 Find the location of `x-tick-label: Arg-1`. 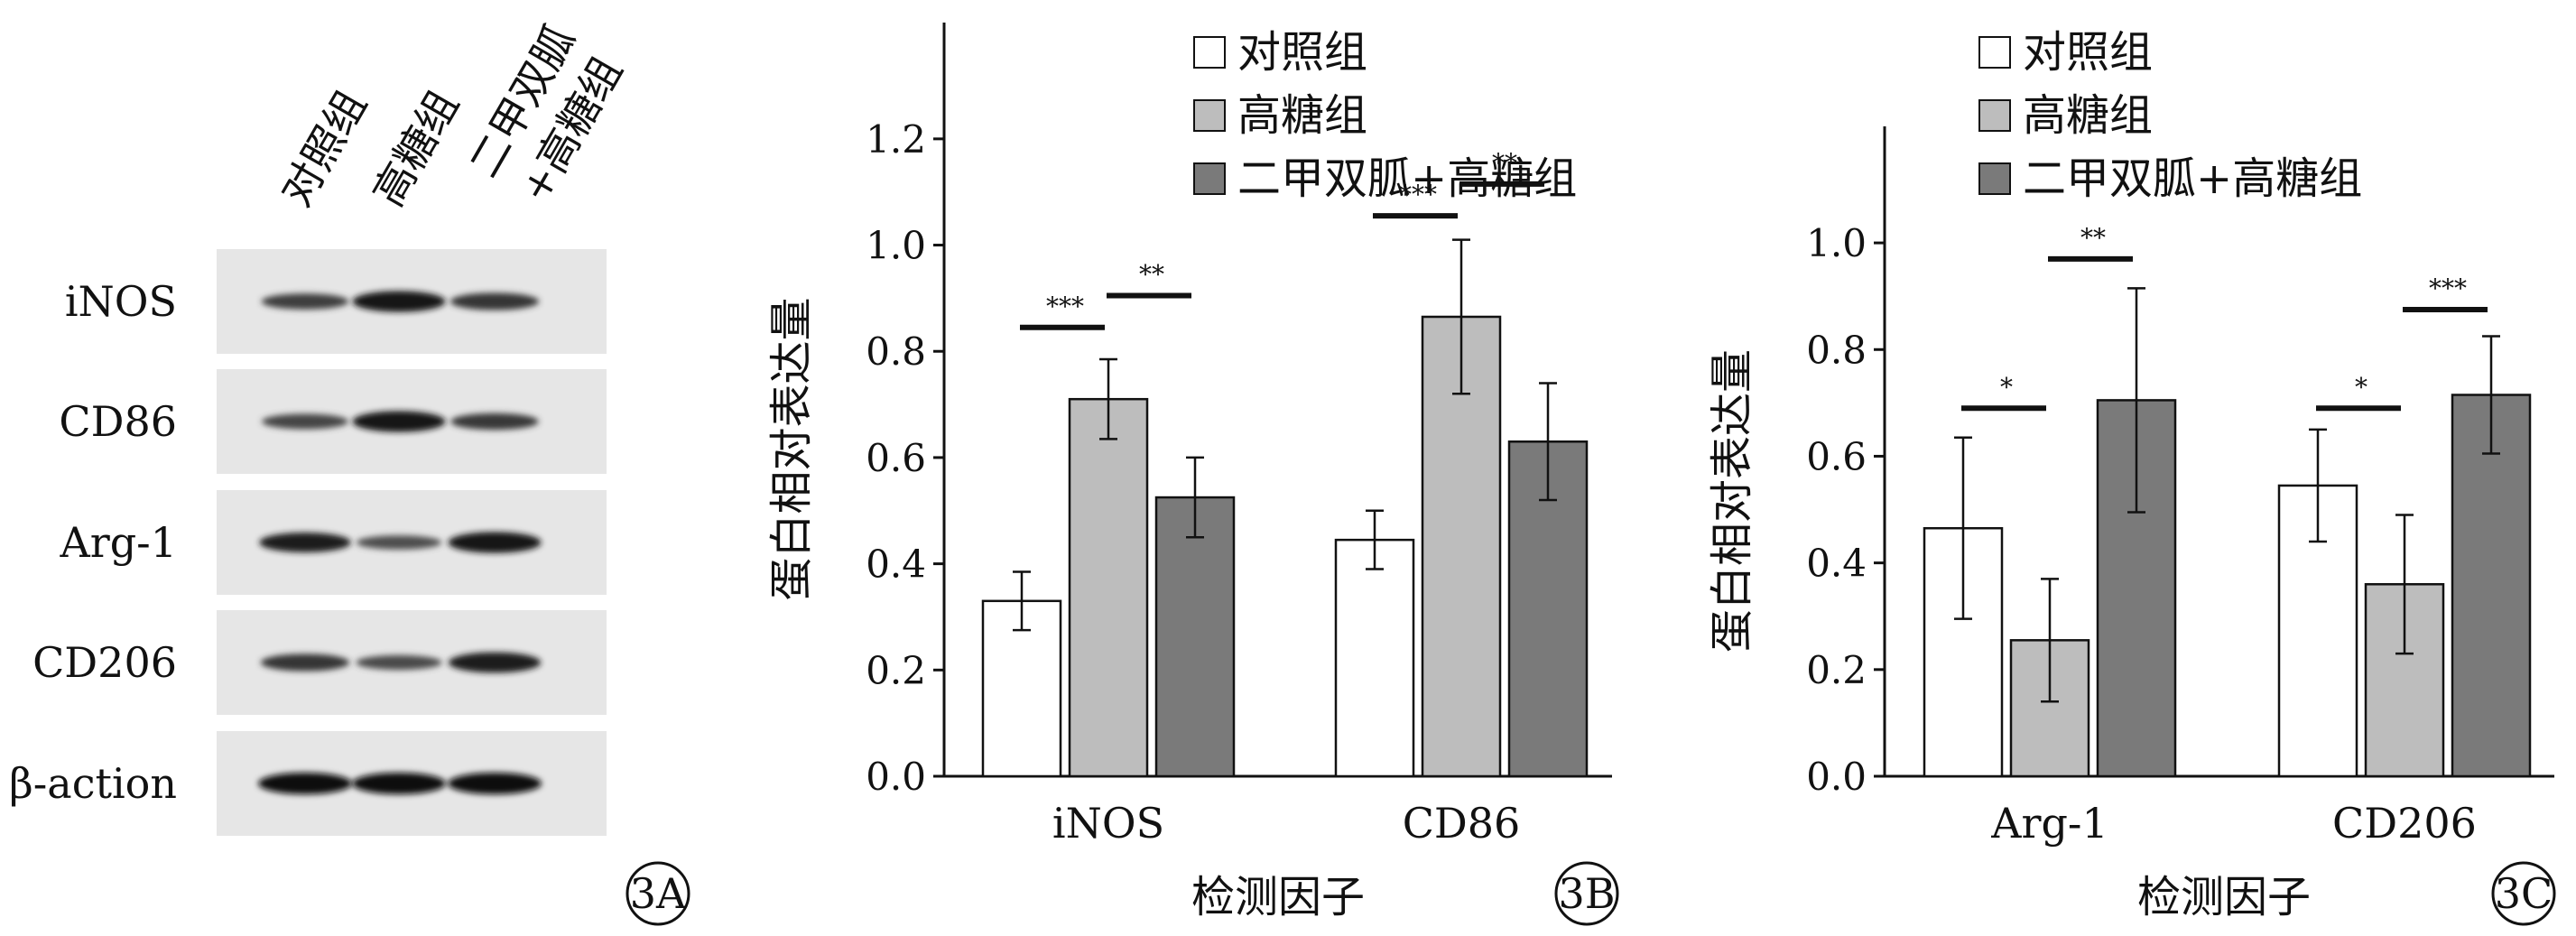

x-tick-label: Arg-1 is located at coordinates (2049, 824).